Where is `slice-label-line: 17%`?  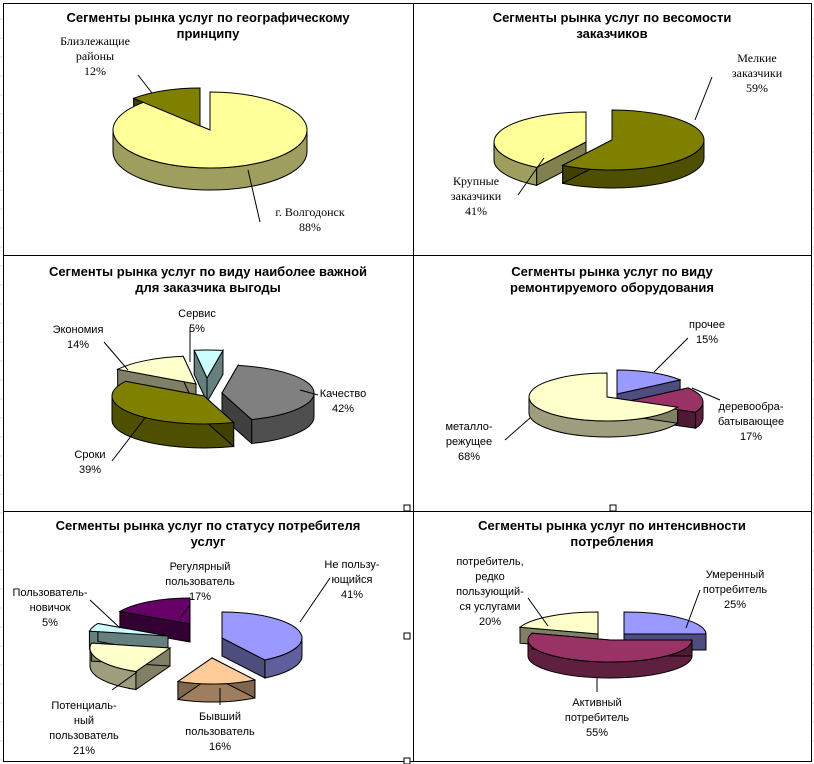 slice-label-line: 17% is located at coordinates (200, 597).